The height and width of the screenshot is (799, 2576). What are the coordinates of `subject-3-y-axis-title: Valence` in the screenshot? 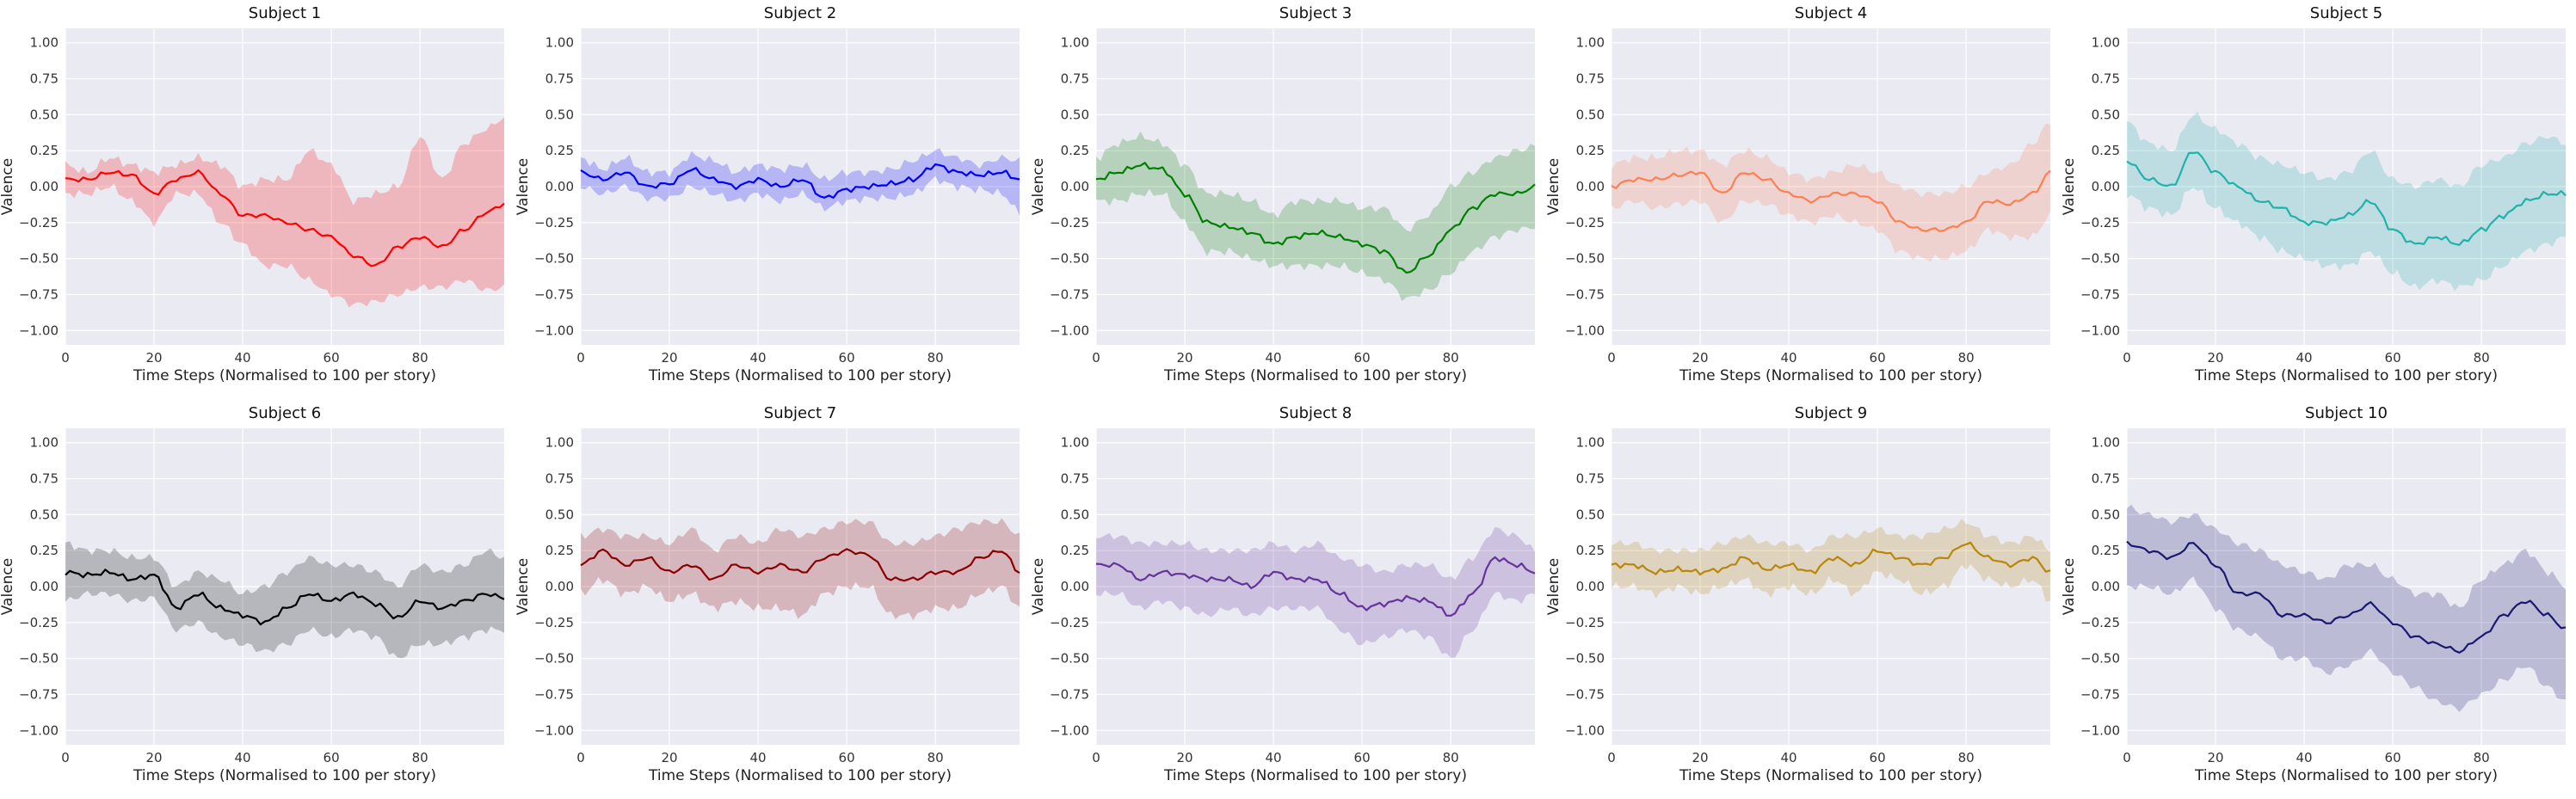 It's located at (1039, 187).